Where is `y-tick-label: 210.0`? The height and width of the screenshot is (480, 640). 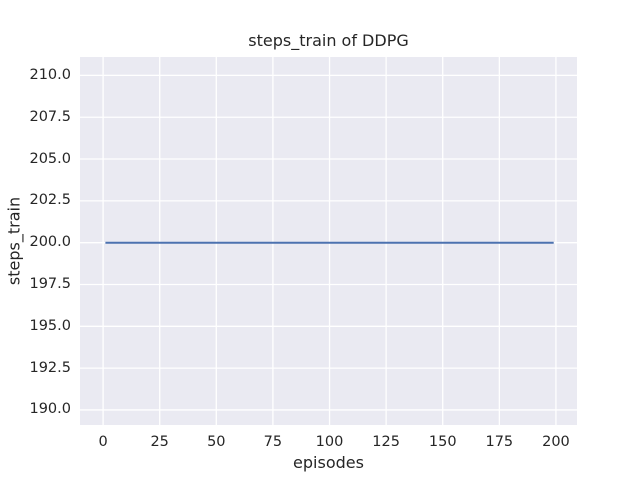
y-tick-label: 210.0 is located at coordinates (50, 74).